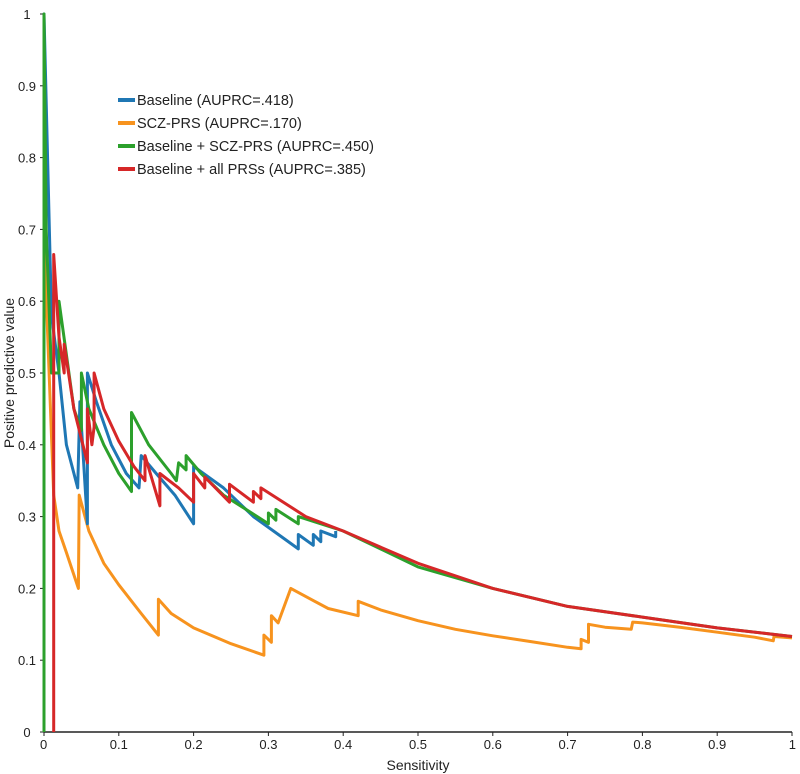 The height and width of the screenshot is (774, 800). I want to click on y-tick-label: 0.3, so click(27, 517).